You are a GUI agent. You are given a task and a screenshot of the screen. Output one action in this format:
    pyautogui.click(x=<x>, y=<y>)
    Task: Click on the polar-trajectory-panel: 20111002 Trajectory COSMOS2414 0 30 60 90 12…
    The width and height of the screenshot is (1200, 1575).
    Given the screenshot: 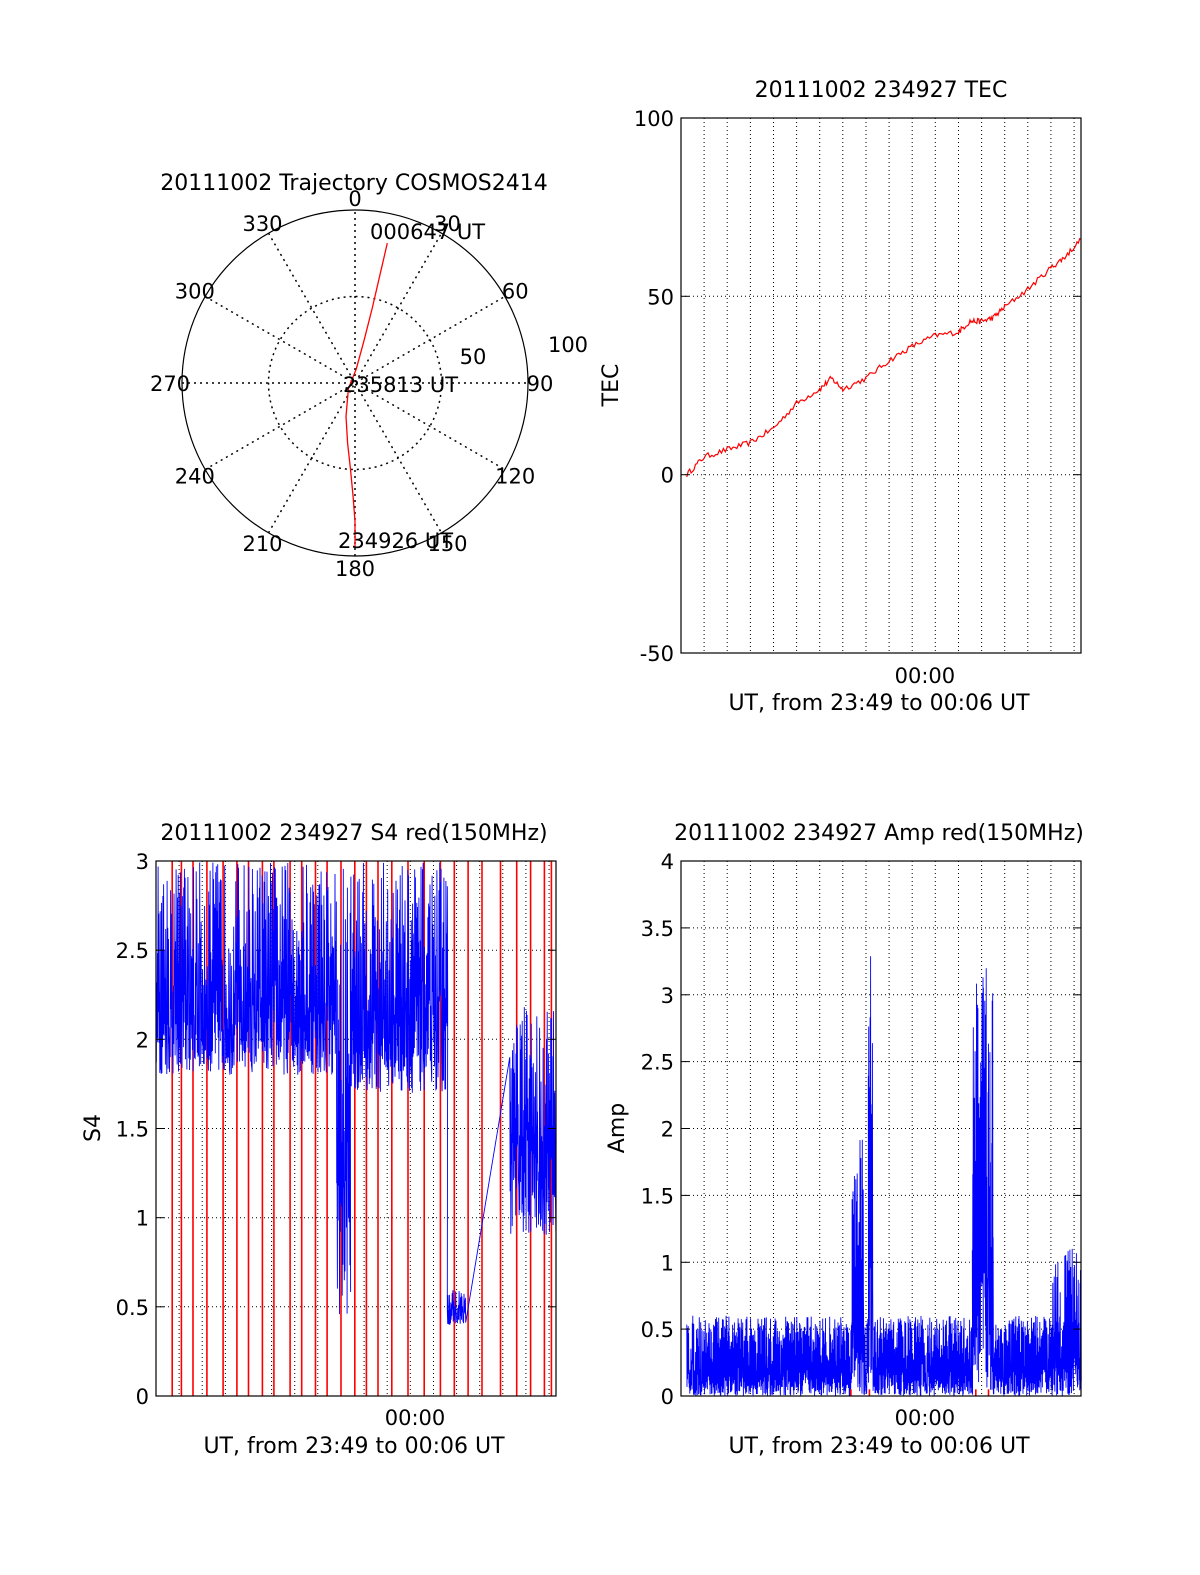 What is the action you would take?
    pyautogui.click(x=369, y=376)
    